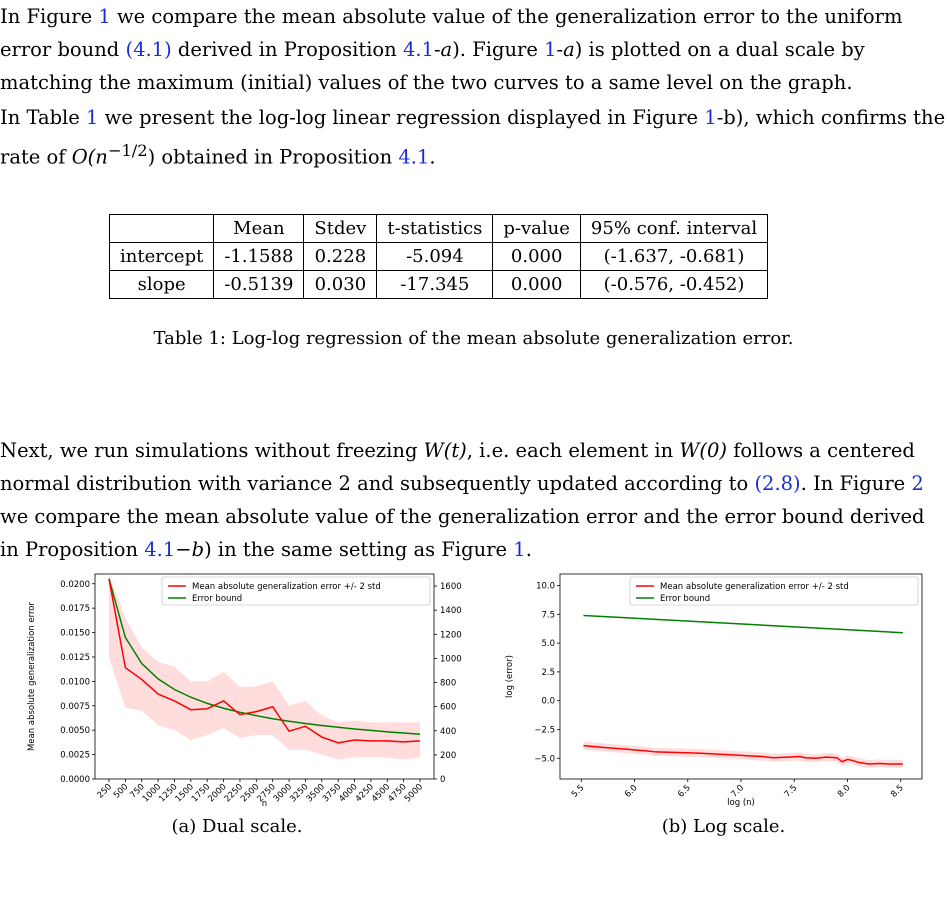 This screenshot has height=897, width=947. Describe the element at coordinates (75, 609) in the screenshot. I see `y-tick-label: 0.0175` at that location.